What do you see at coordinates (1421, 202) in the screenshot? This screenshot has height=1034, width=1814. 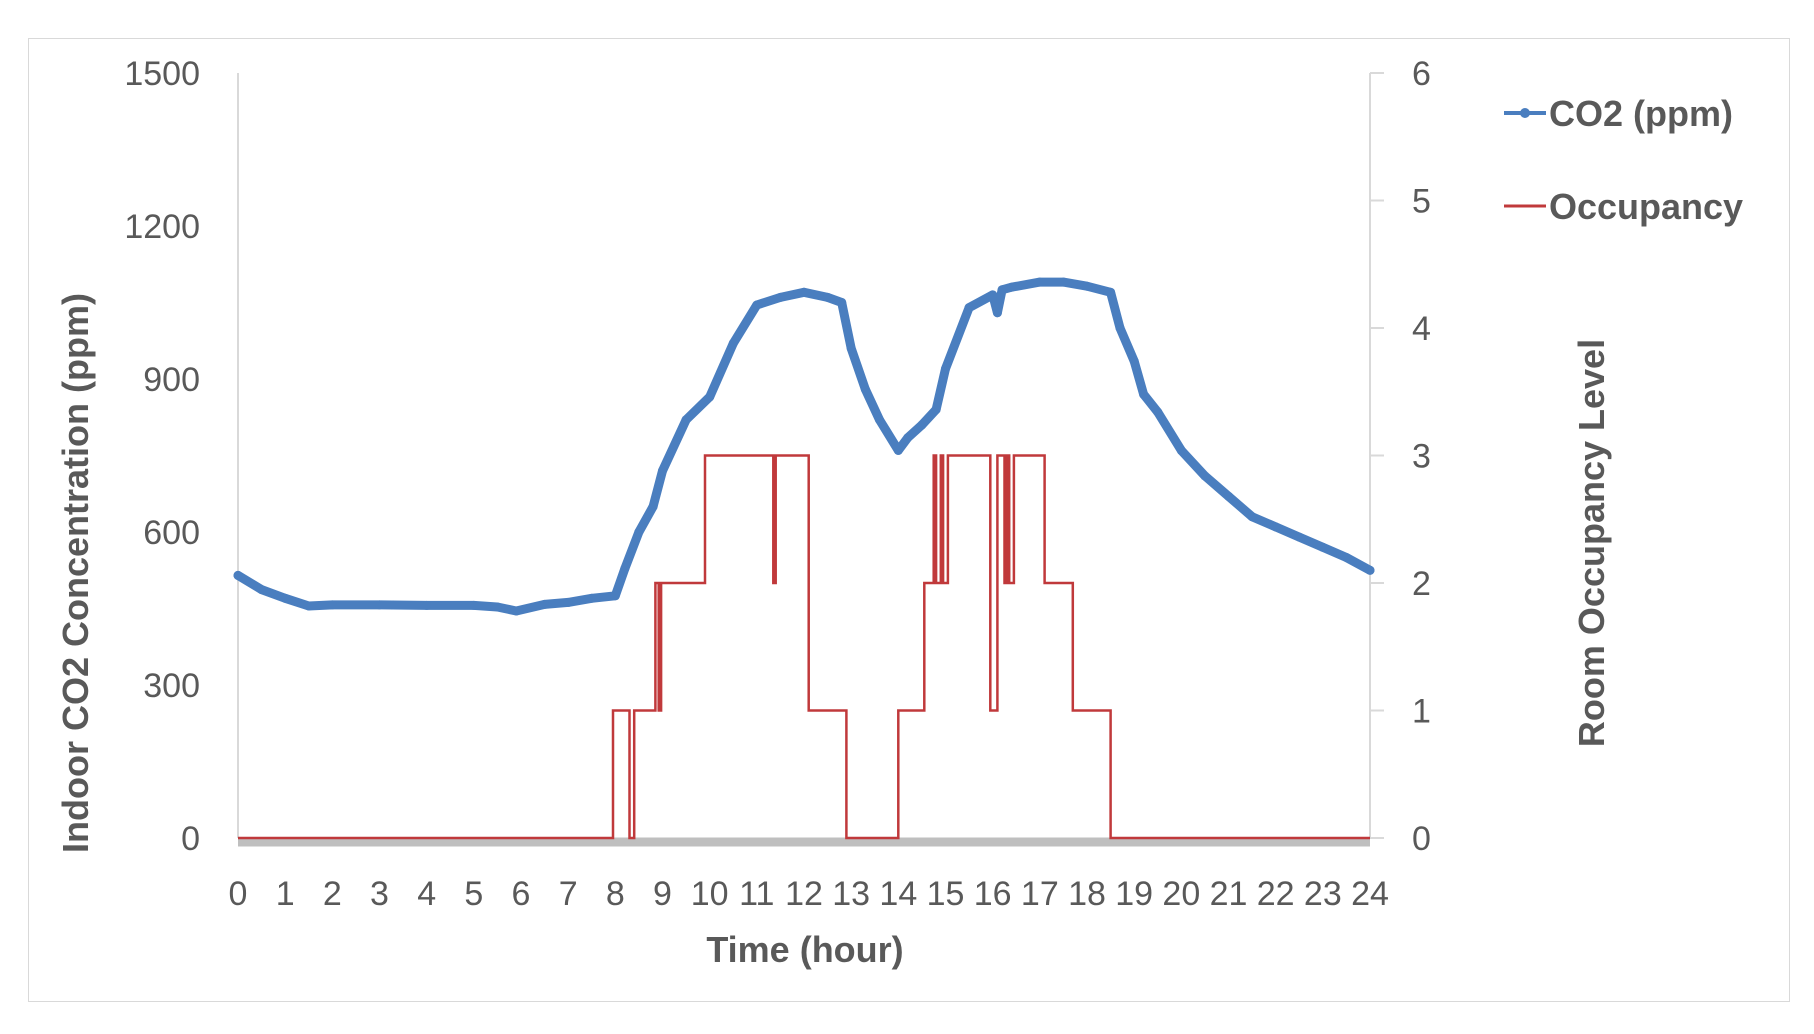 I see `y-right-tick-label: 5` at bounding box center [1421, 202].